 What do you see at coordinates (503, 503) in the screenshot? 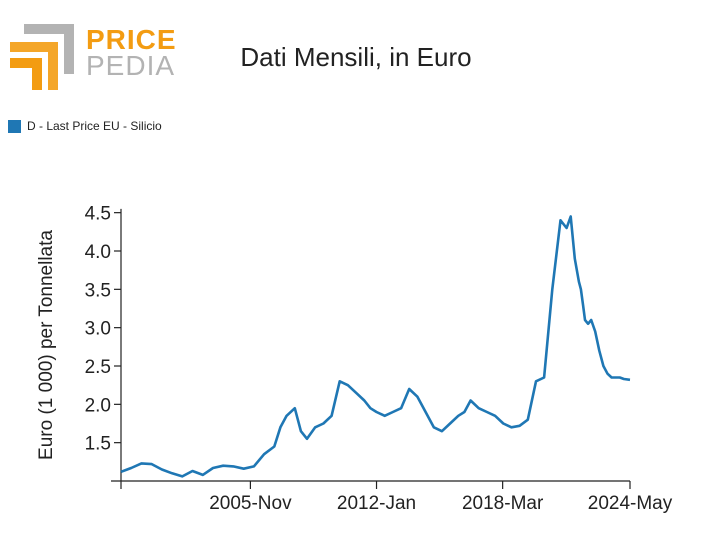
I see `x-tick-label: 2018-Mar` at bounding box center [503, 503].